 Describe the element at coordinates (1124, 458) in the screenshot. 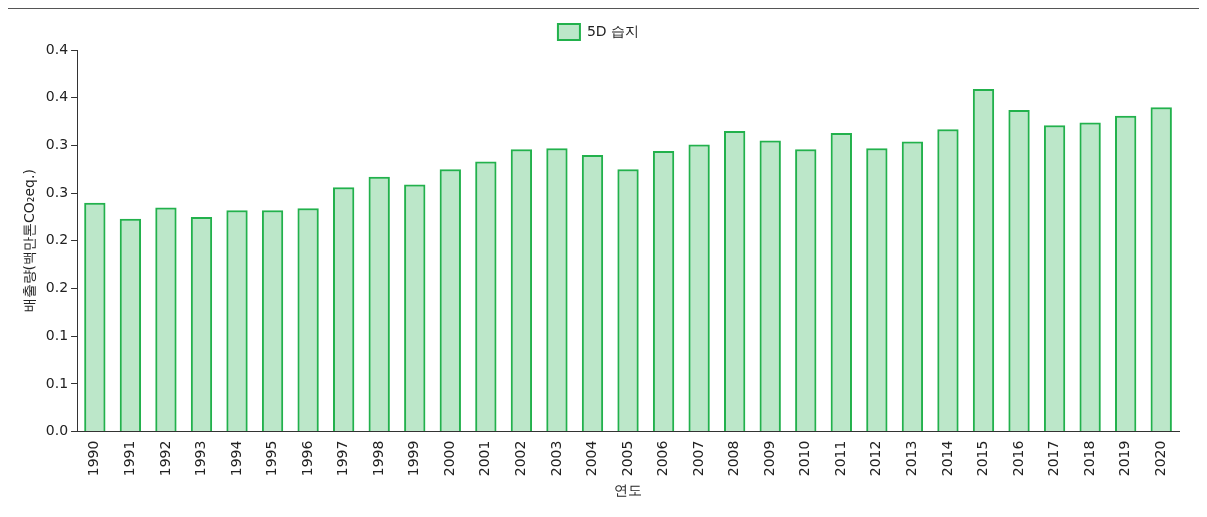

I see `x-tick-label: 2019` at that location.